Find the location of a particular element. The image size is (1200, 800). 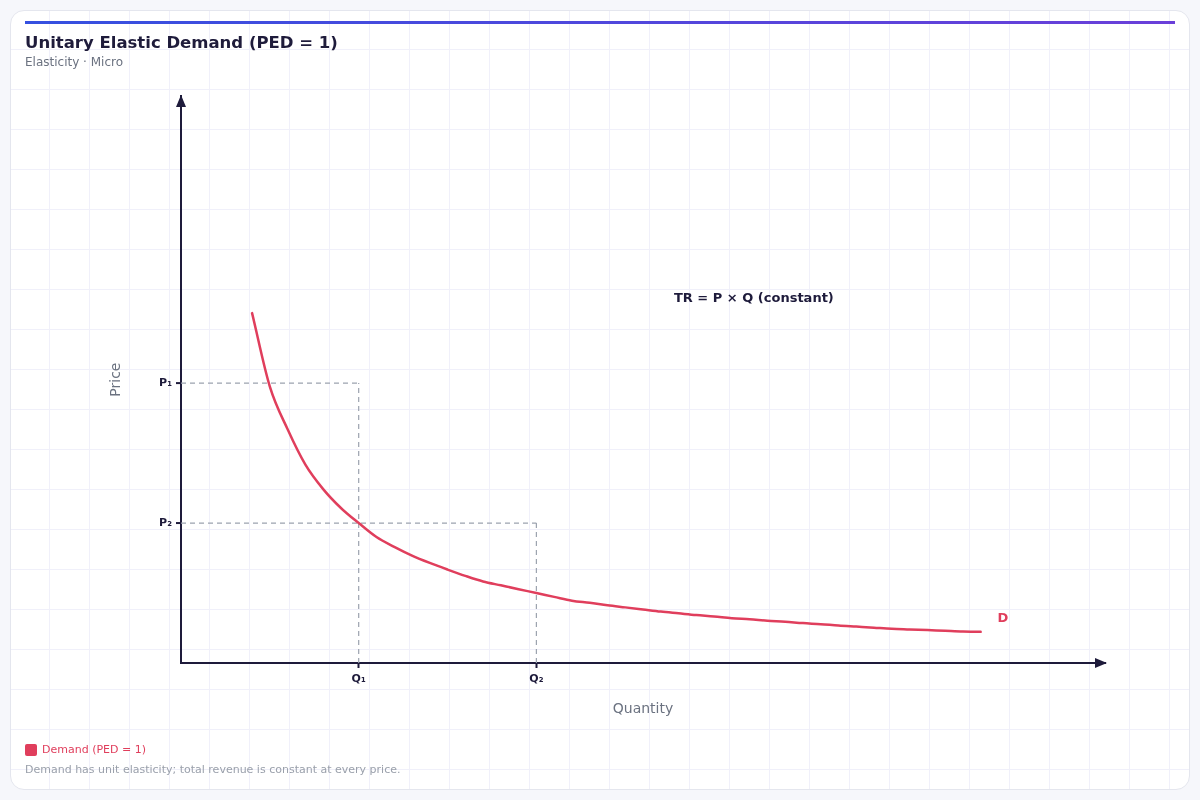

x-tick-label: Q₁ is located at coordinates (358, 679).